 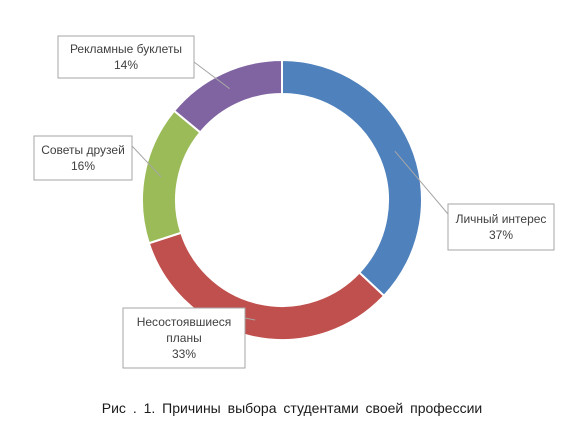 I want to click on label-category: Советы друзей, so click(x=83, y=150).